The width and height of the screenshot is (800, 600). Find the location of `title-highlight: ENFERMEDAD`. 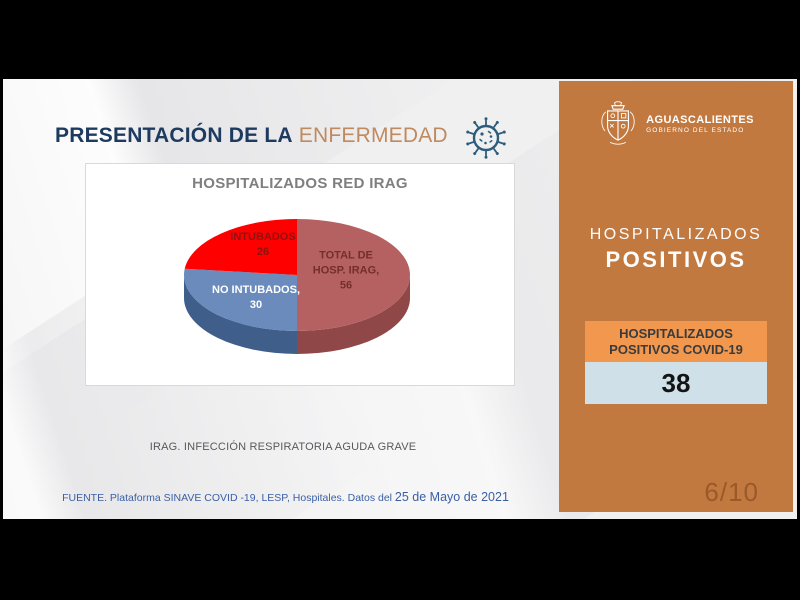

title-highlight: ENFERMEDAD is located at coordinates (373, 135).